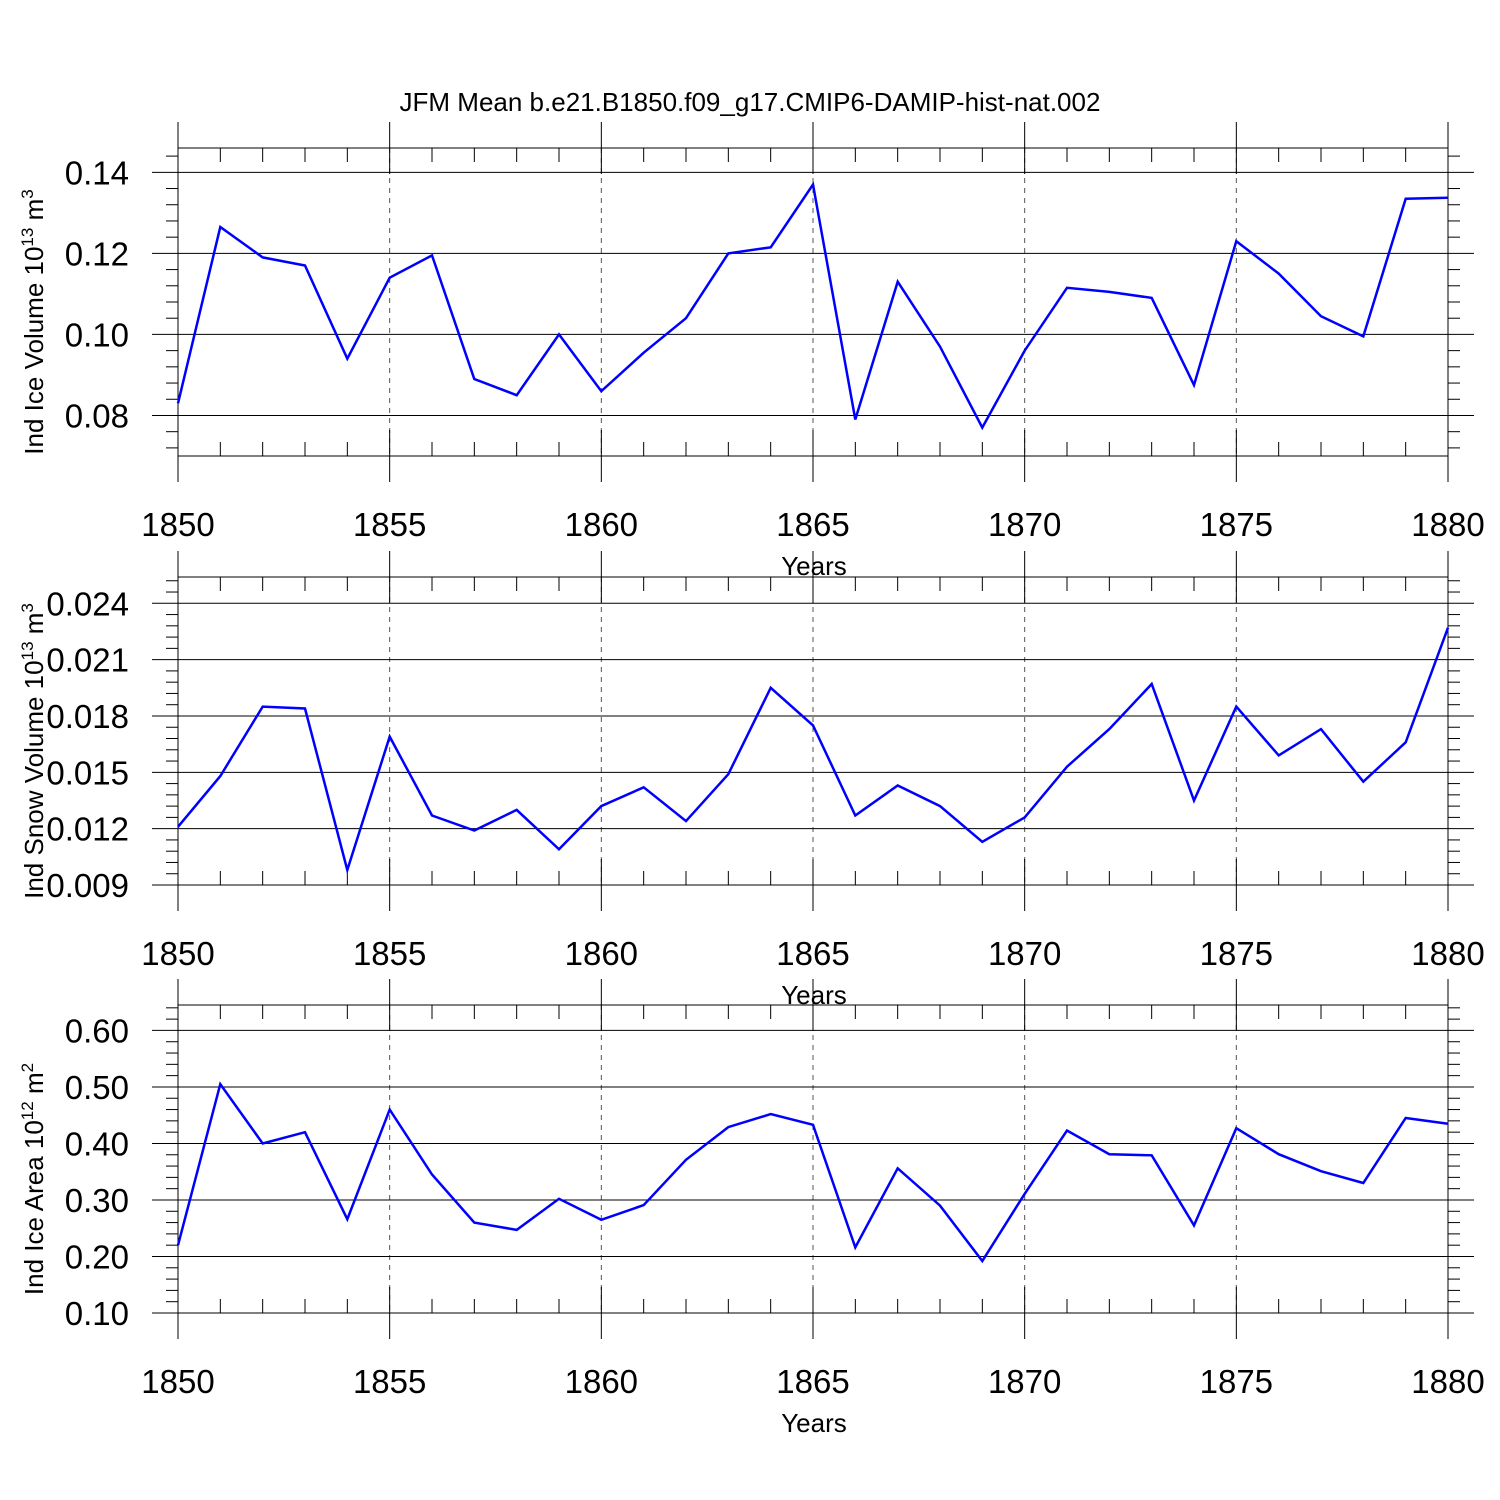 This screenshot has width=1500, height=1500. What do you see at coordinates (27, 1067) in the screenshot?
I see `y-axis-label-part: 2` at bounding box center [27, 1067].